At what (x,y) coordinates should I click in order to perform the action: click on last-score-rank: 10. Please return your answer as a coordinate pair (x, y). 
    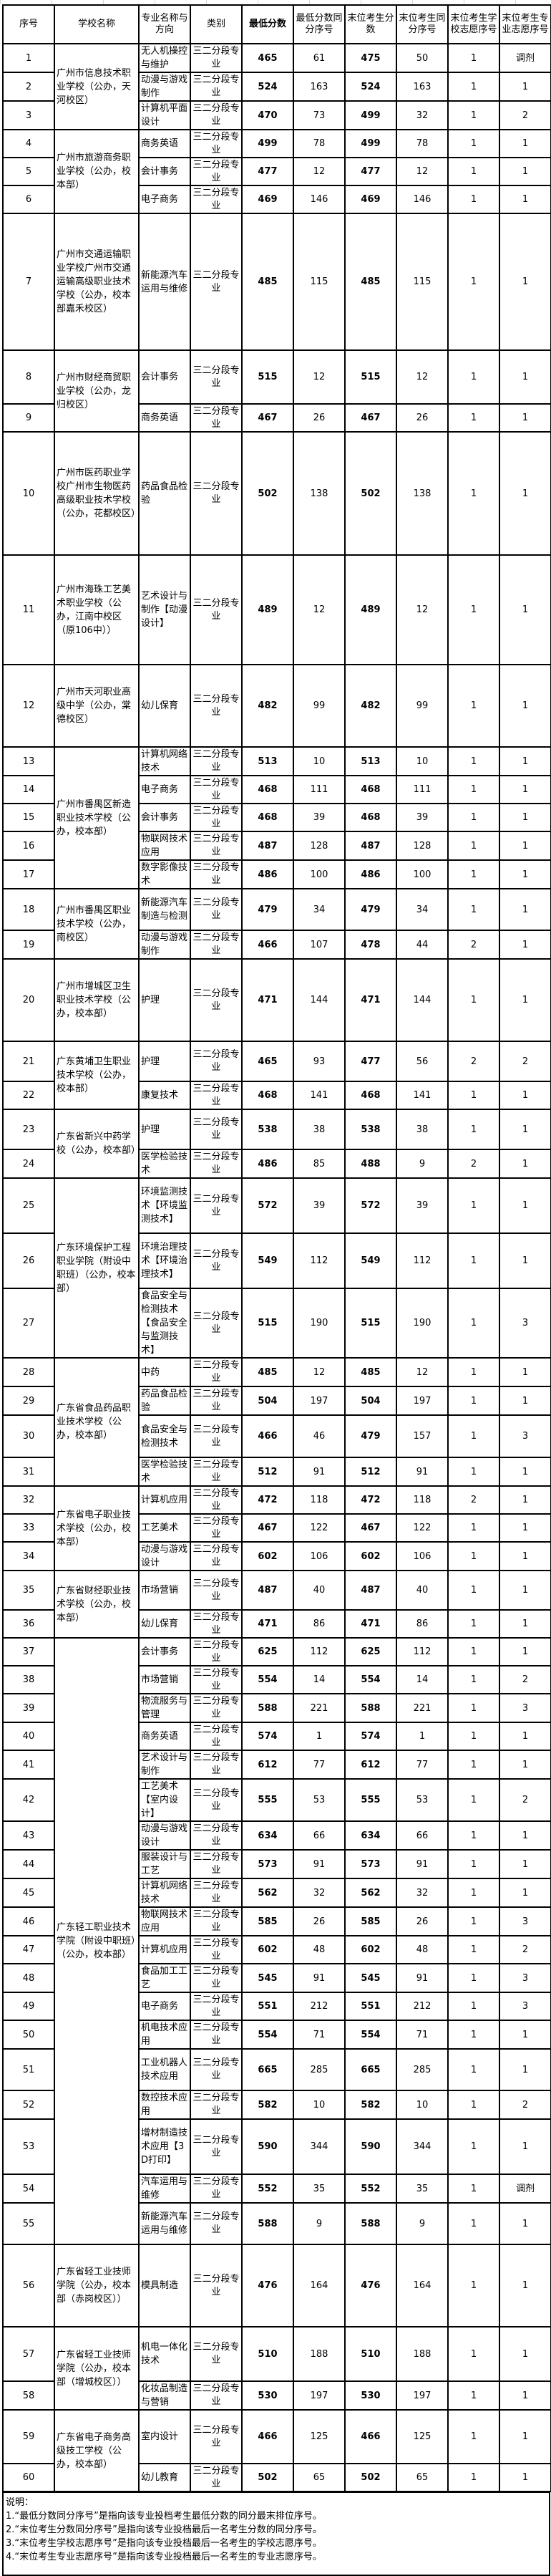
    Looking at the image, I should click on (422, 2105).